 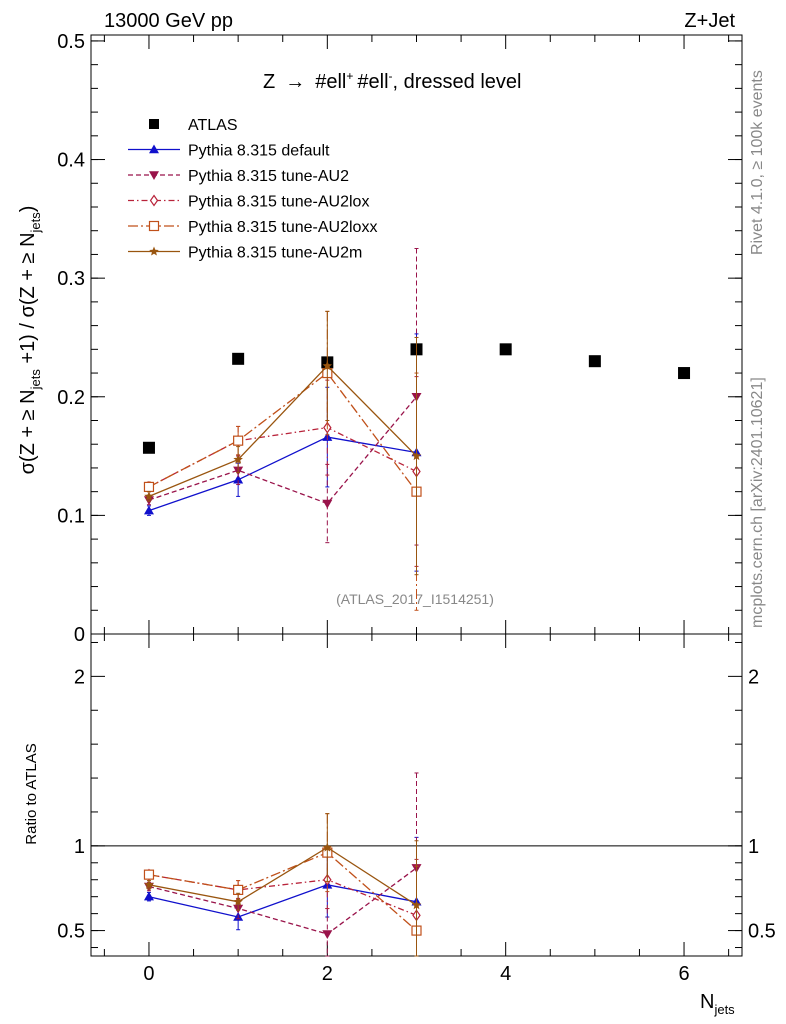 I want to click on main-y-tick-label: 0.1, so click(x=71, y=516).